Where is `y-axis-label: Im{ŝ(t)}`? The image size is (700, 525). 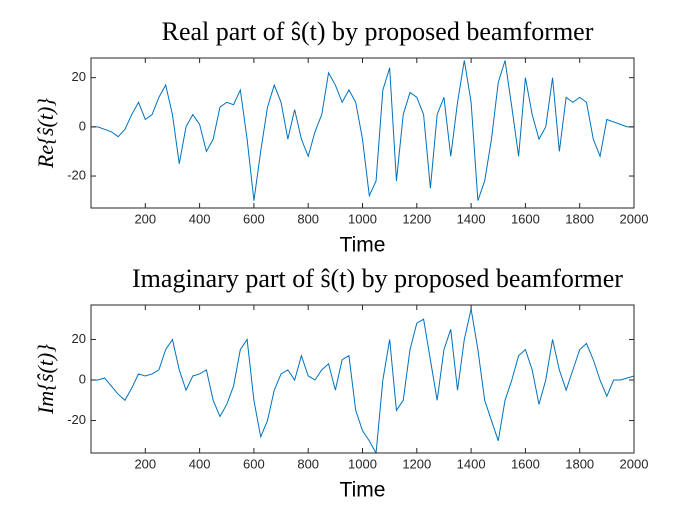
y-axis-label: Im{ŝ(t)} is located at coordinates (45, 379).